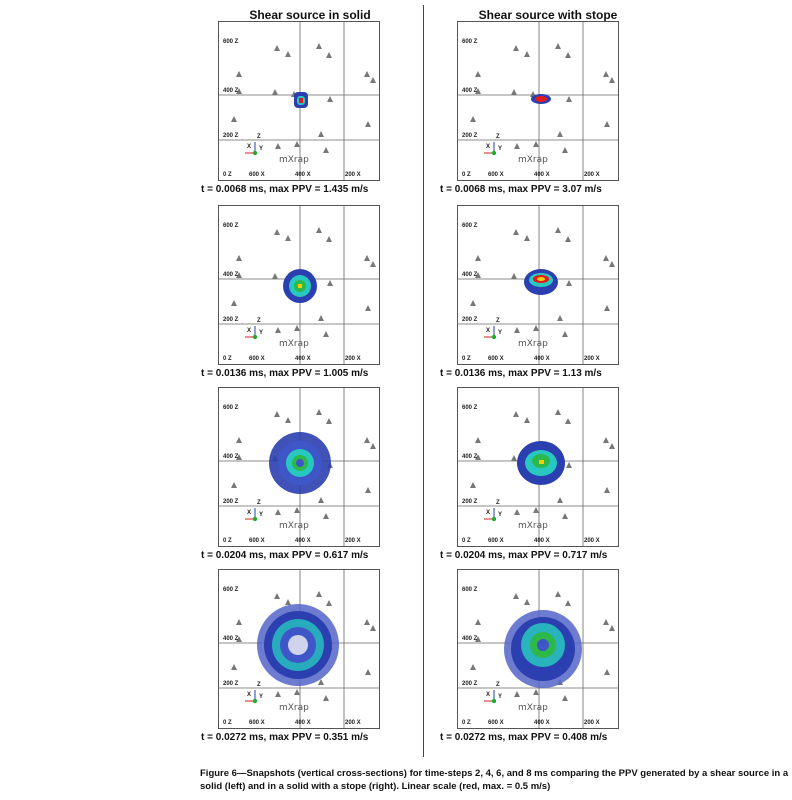 Image resolution: width=792 pixels, height=800 pixels. I want to click on axis-label-z200: 200 Z, so click(470, 136).